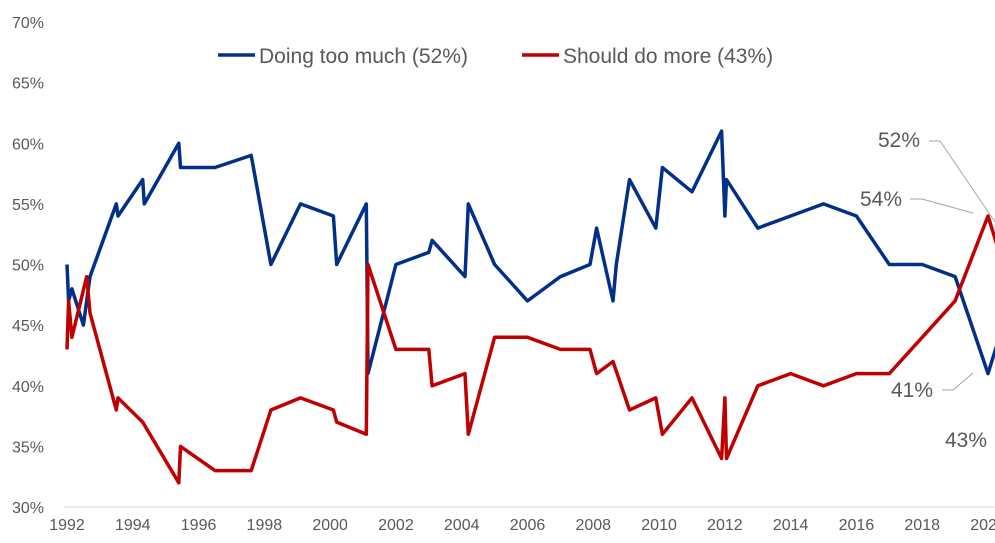  What do you see at coordinates (942, 206) in the screenshot?
I see `annotation-54-leader` at bounding box center [942, 206].